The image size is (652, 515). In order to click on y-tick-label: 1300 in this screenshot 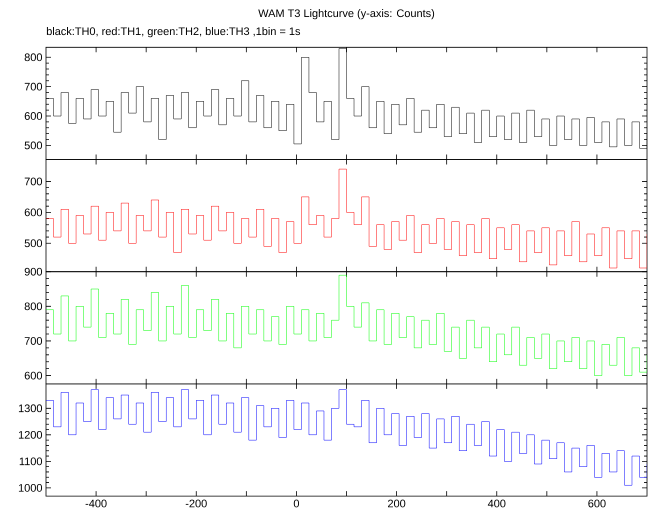, I will do `click(30, 408)`.